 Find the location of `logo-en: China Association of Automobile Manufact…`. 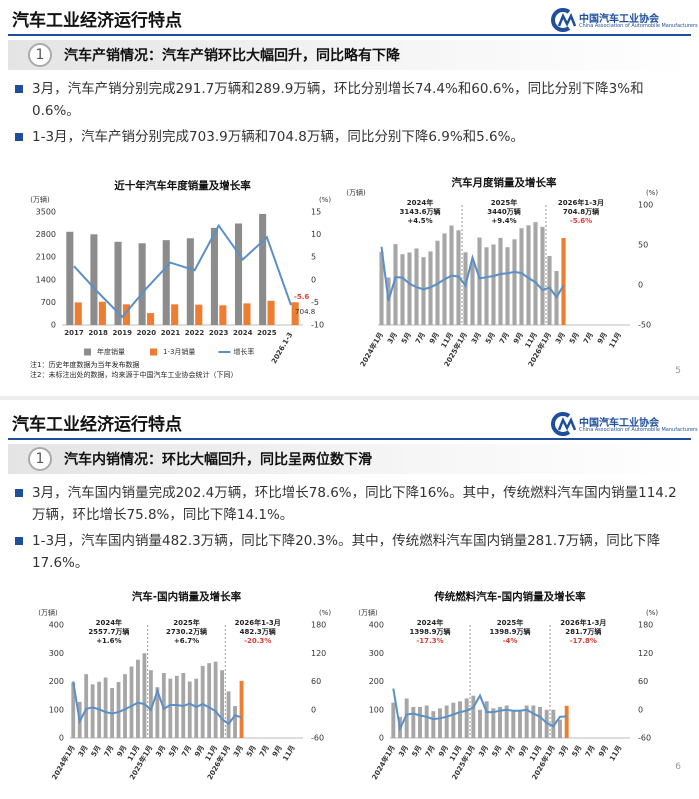

logo-en: China Association of Automobile Manufact… is located at coordinates (638, 430).